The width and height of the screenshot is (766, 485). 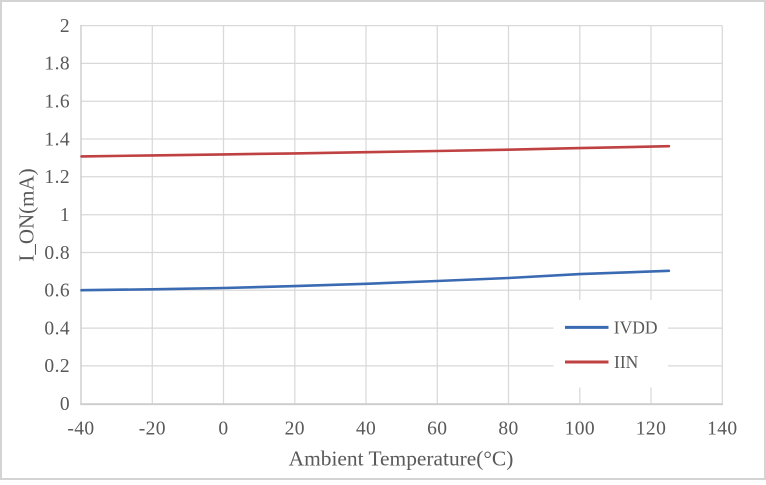 What do you see at coordinates (722, 429) in the screenshot?
I see `svg-text: 140` at bounding box center [722, 429].